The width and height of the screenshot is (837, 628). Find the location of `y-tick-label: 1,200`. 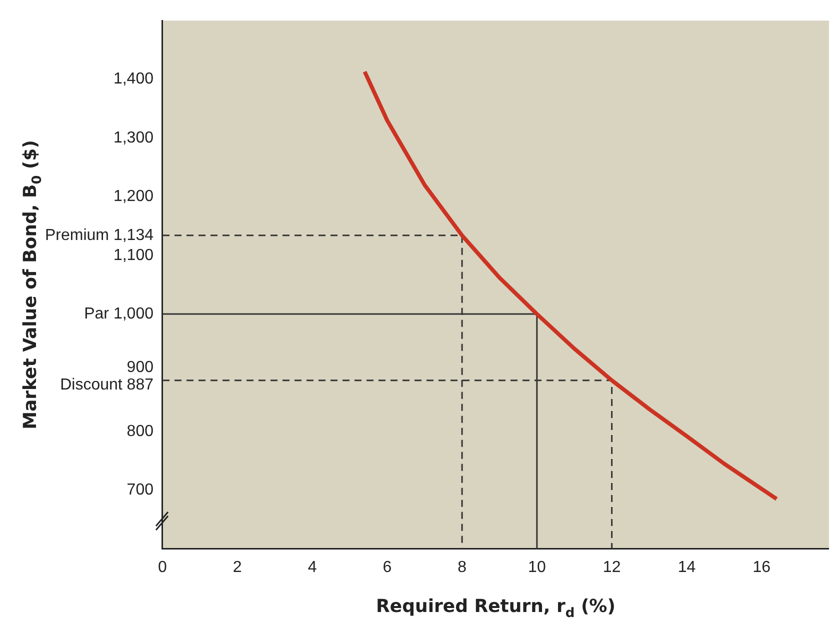

y-tick-label: 1,200 is located at coordinates (133, 197).